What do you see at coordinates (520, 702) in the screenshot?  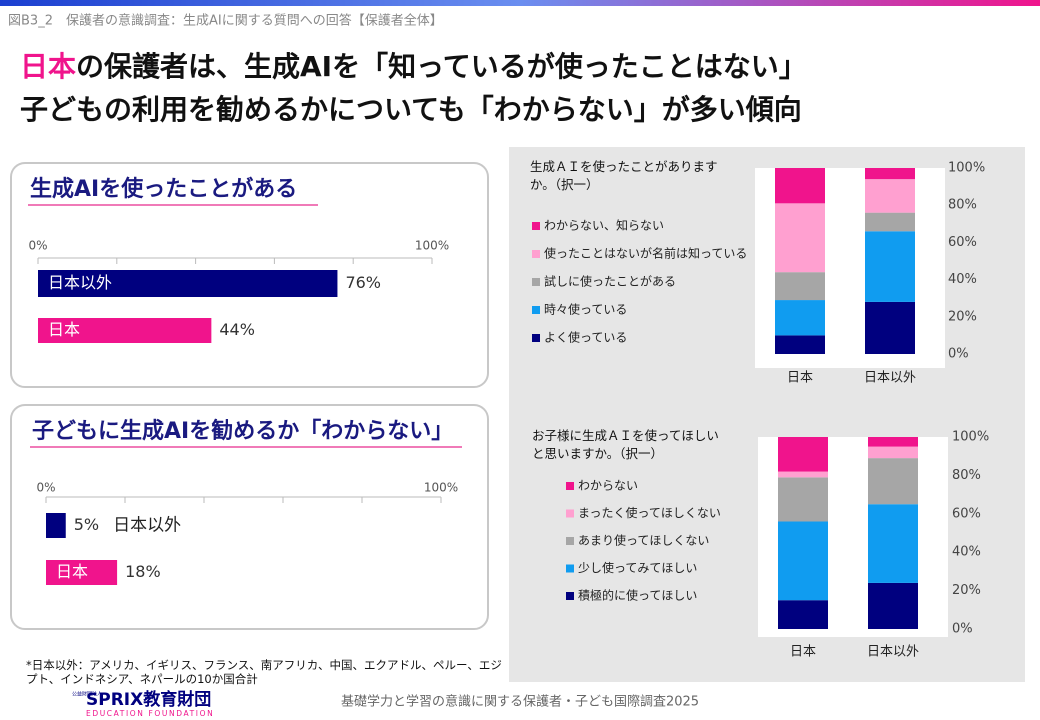 I see `footer: 基礎学力と学習の意識に関する保護者・子ども国際調査2025` at bounding box center [520, 702].